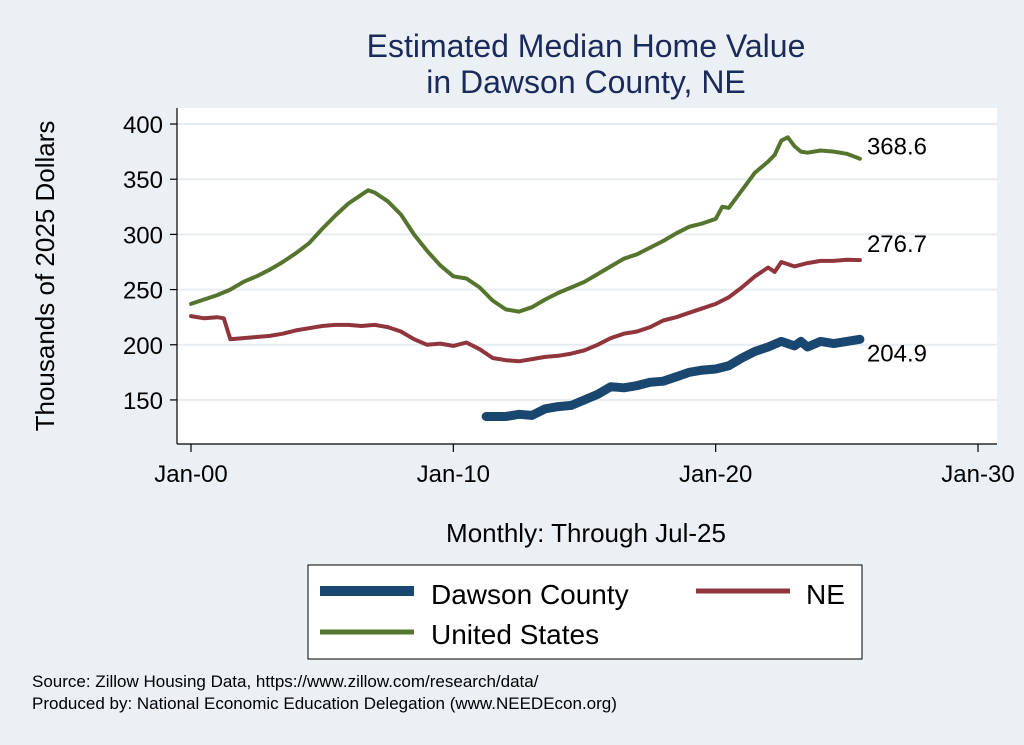 This screenshot has width=1024, height=745. Describe the element at coordinates (586, 82) in the screenshot. I see `chart-title-line-2: in Dawson County, NE` at that location.